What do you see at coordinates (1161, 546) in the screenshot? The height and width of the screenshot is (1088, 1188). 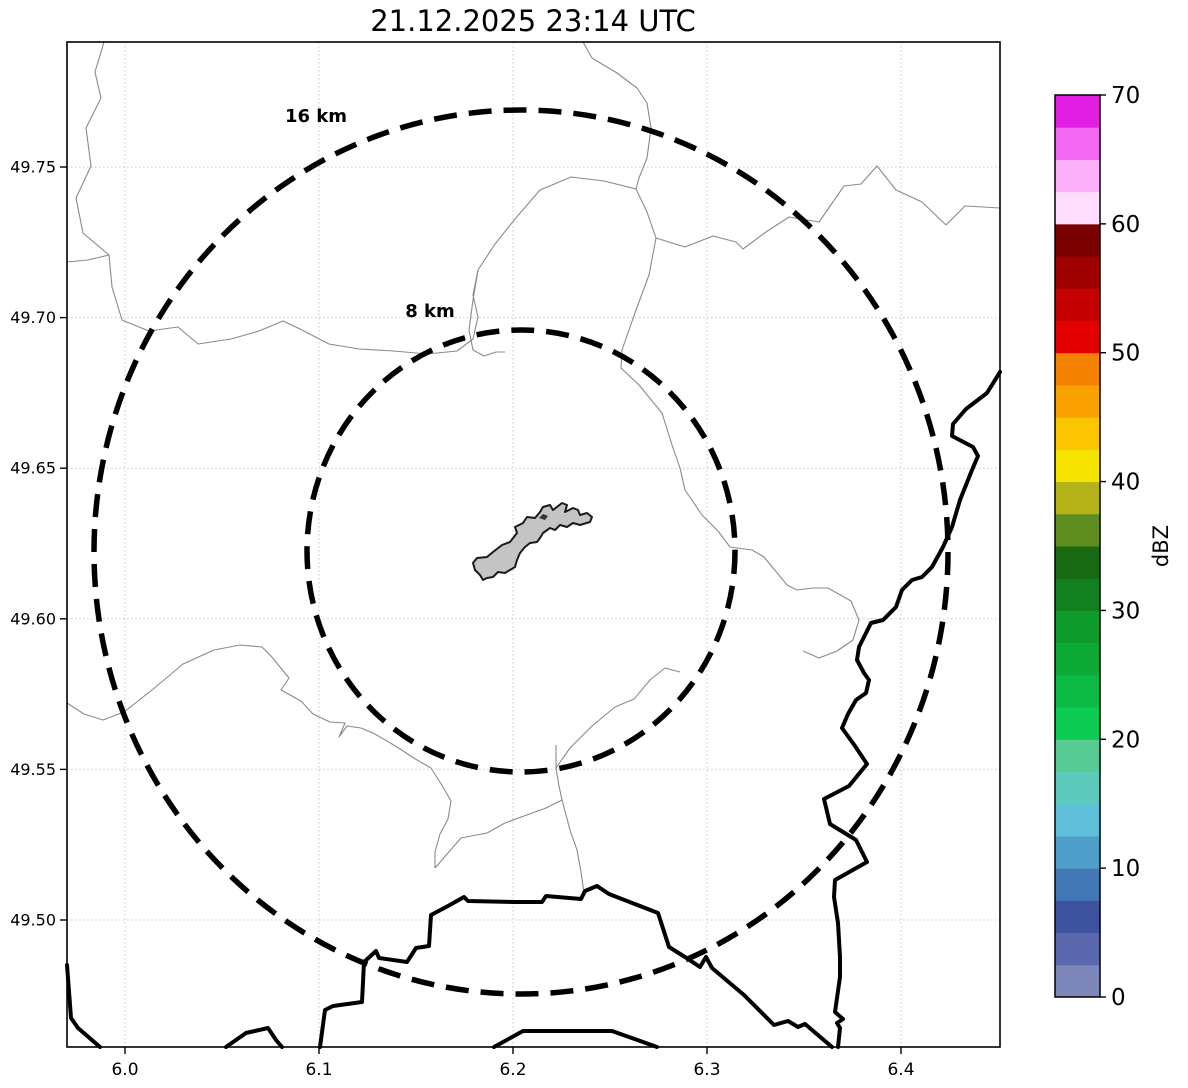 I see `colorbar-axis-label: dBZ` at bounding box center [1161, 546].